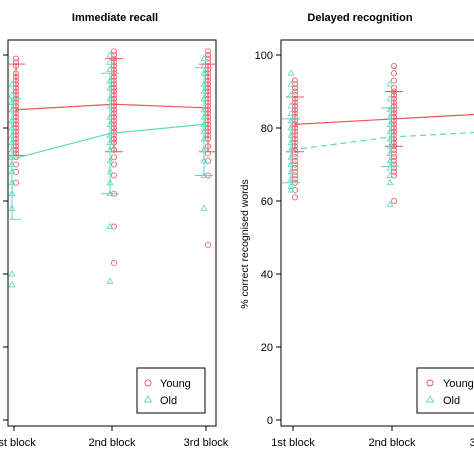 This screenshot has width=474, height=474. I want to click on panel-title: Delayed recognition, so click(359, 18).